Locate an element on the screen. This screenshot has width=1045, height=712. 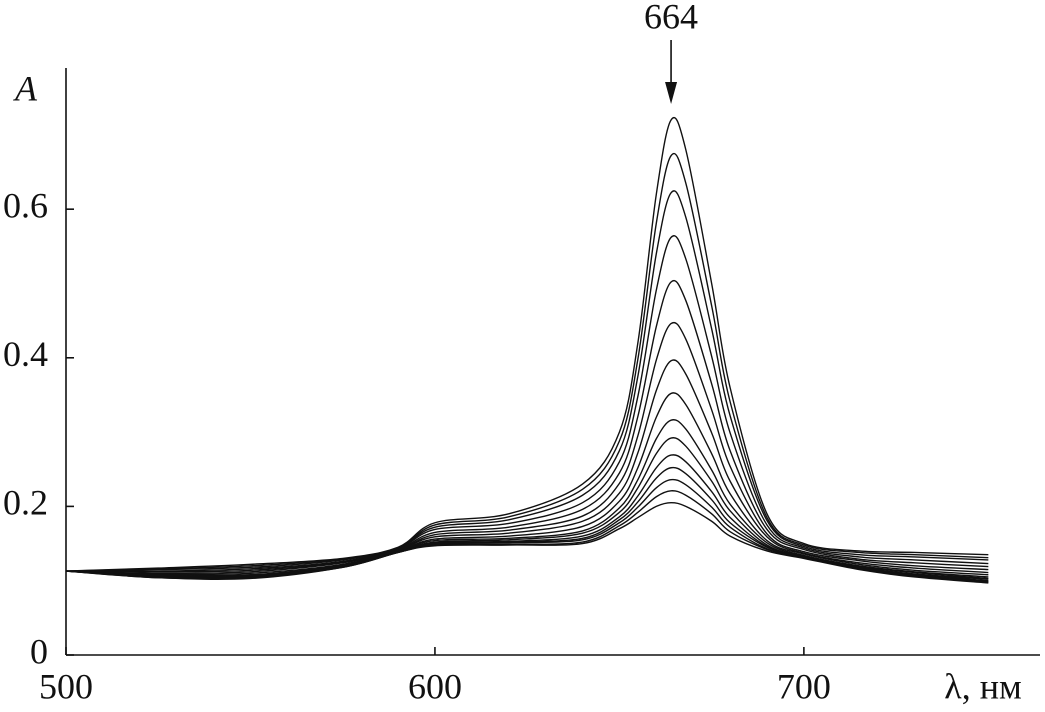
x-tick-label: 700 is located at coordinates (804, 686).